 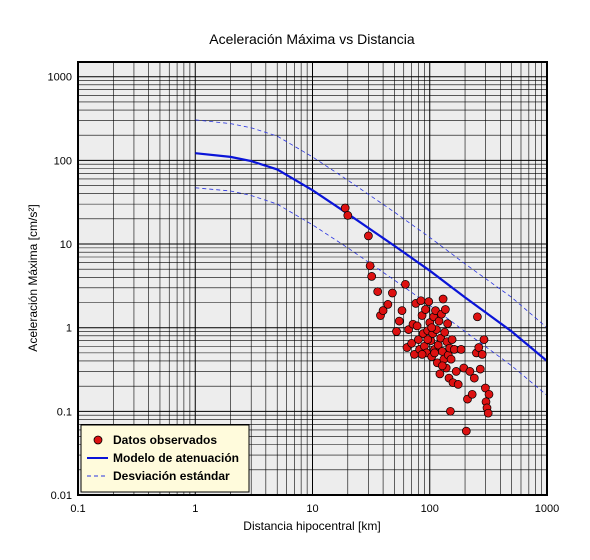 What do you see at coordinates (61, 496) in the screenshot?
I see `y-tick-label: 0.01` at bounding box center [61, 496].